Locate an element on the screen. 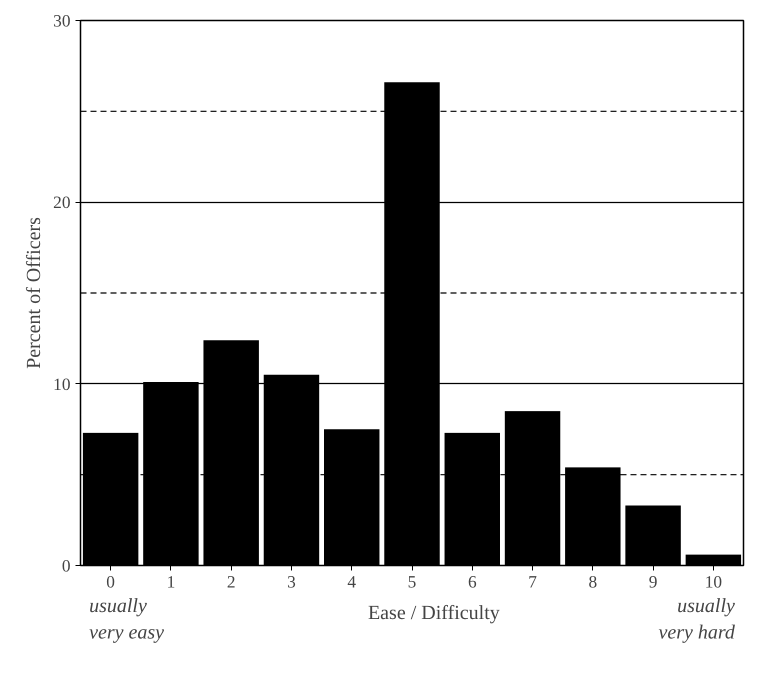 The image size is (773, 685). x-tick-label: 1 is located at coordinates (171, 582).